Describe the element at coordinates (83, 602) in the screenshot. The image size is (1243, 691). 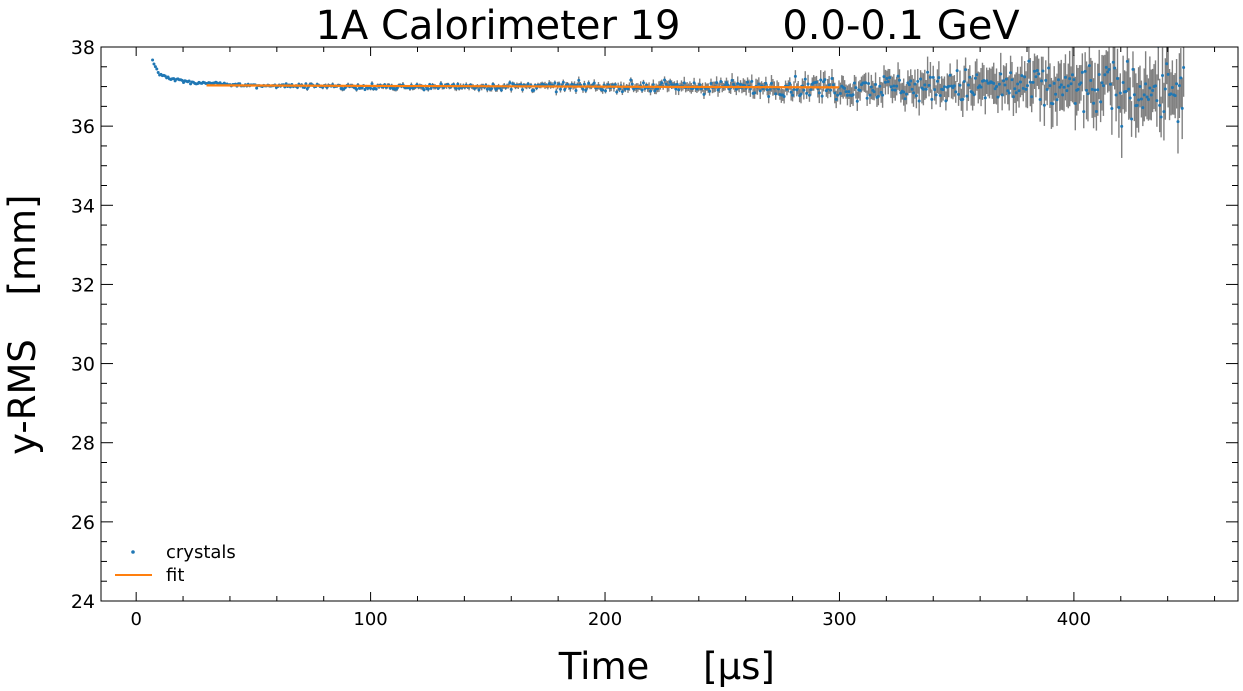
I see `y-tick-label: 24` at that location.